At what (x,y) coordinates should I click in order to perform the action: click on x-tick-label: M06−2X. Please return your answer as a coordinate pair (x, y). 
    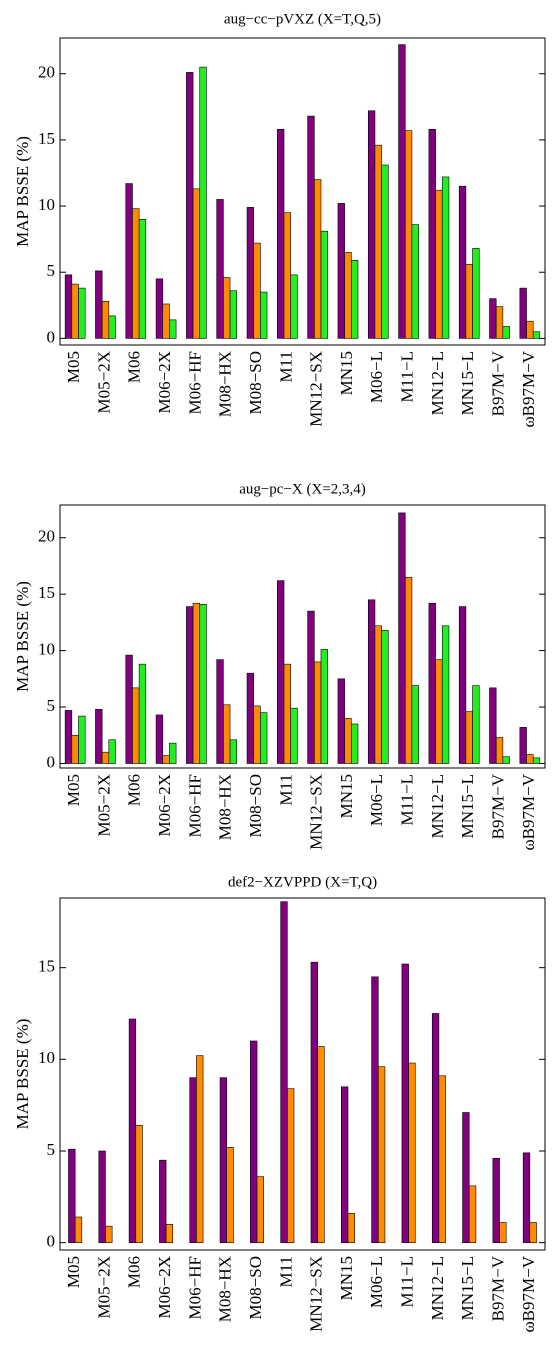
    Looking at the image, I should click on (164, 805).